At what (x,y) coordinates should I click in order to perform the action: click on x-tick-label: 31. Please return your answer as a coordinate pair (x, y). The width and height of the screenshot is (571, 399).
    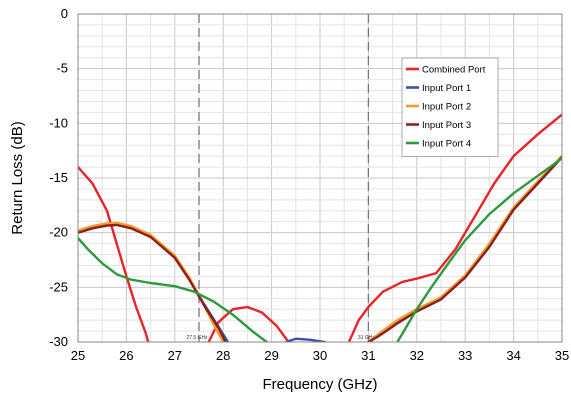
    Looking at the image, I should click on (368, 355).